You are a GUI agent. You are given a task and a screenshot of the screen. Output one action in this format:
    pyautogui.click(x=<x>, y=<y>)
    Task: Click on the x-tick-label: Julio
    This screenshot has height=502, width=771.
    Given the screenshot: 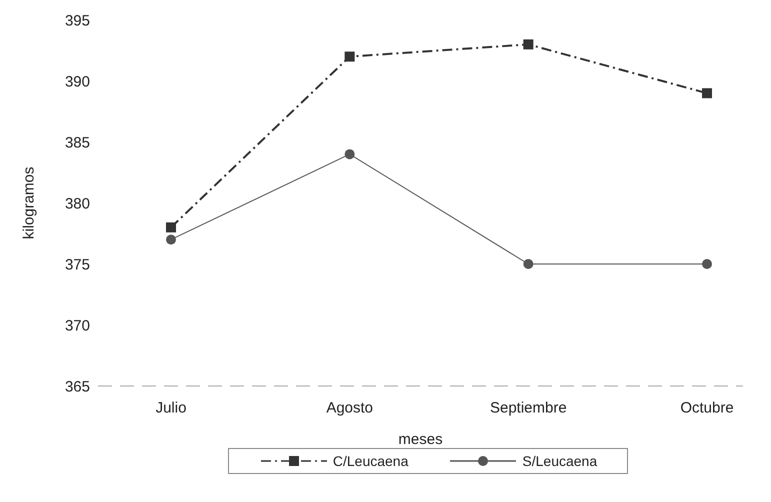 What is the action you would take?
    pyautogui.click(x=171, y=408)
    